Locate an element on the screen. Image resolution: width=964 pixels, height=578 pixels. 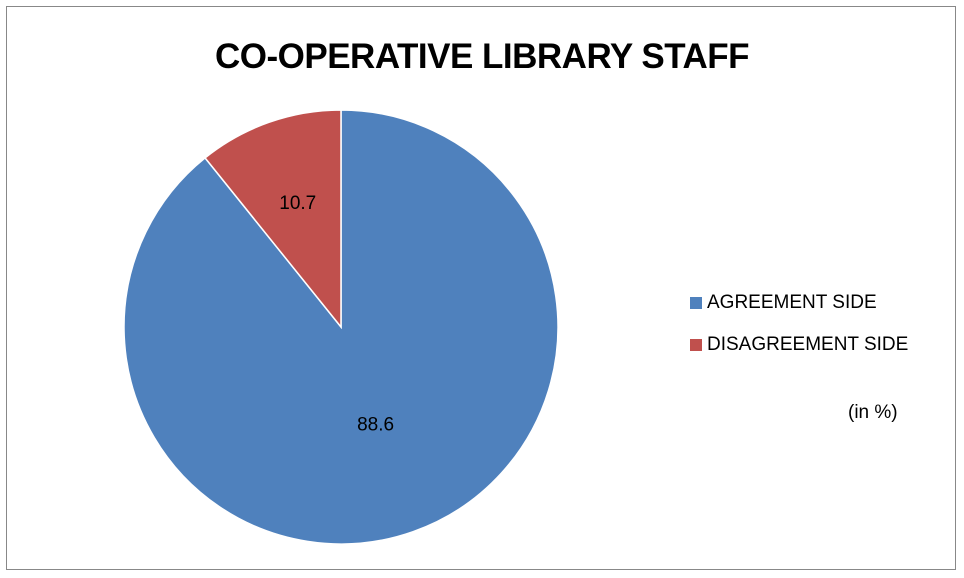
pie-data-labels: 88.6 10.7 is located at coordinates (336, 314).